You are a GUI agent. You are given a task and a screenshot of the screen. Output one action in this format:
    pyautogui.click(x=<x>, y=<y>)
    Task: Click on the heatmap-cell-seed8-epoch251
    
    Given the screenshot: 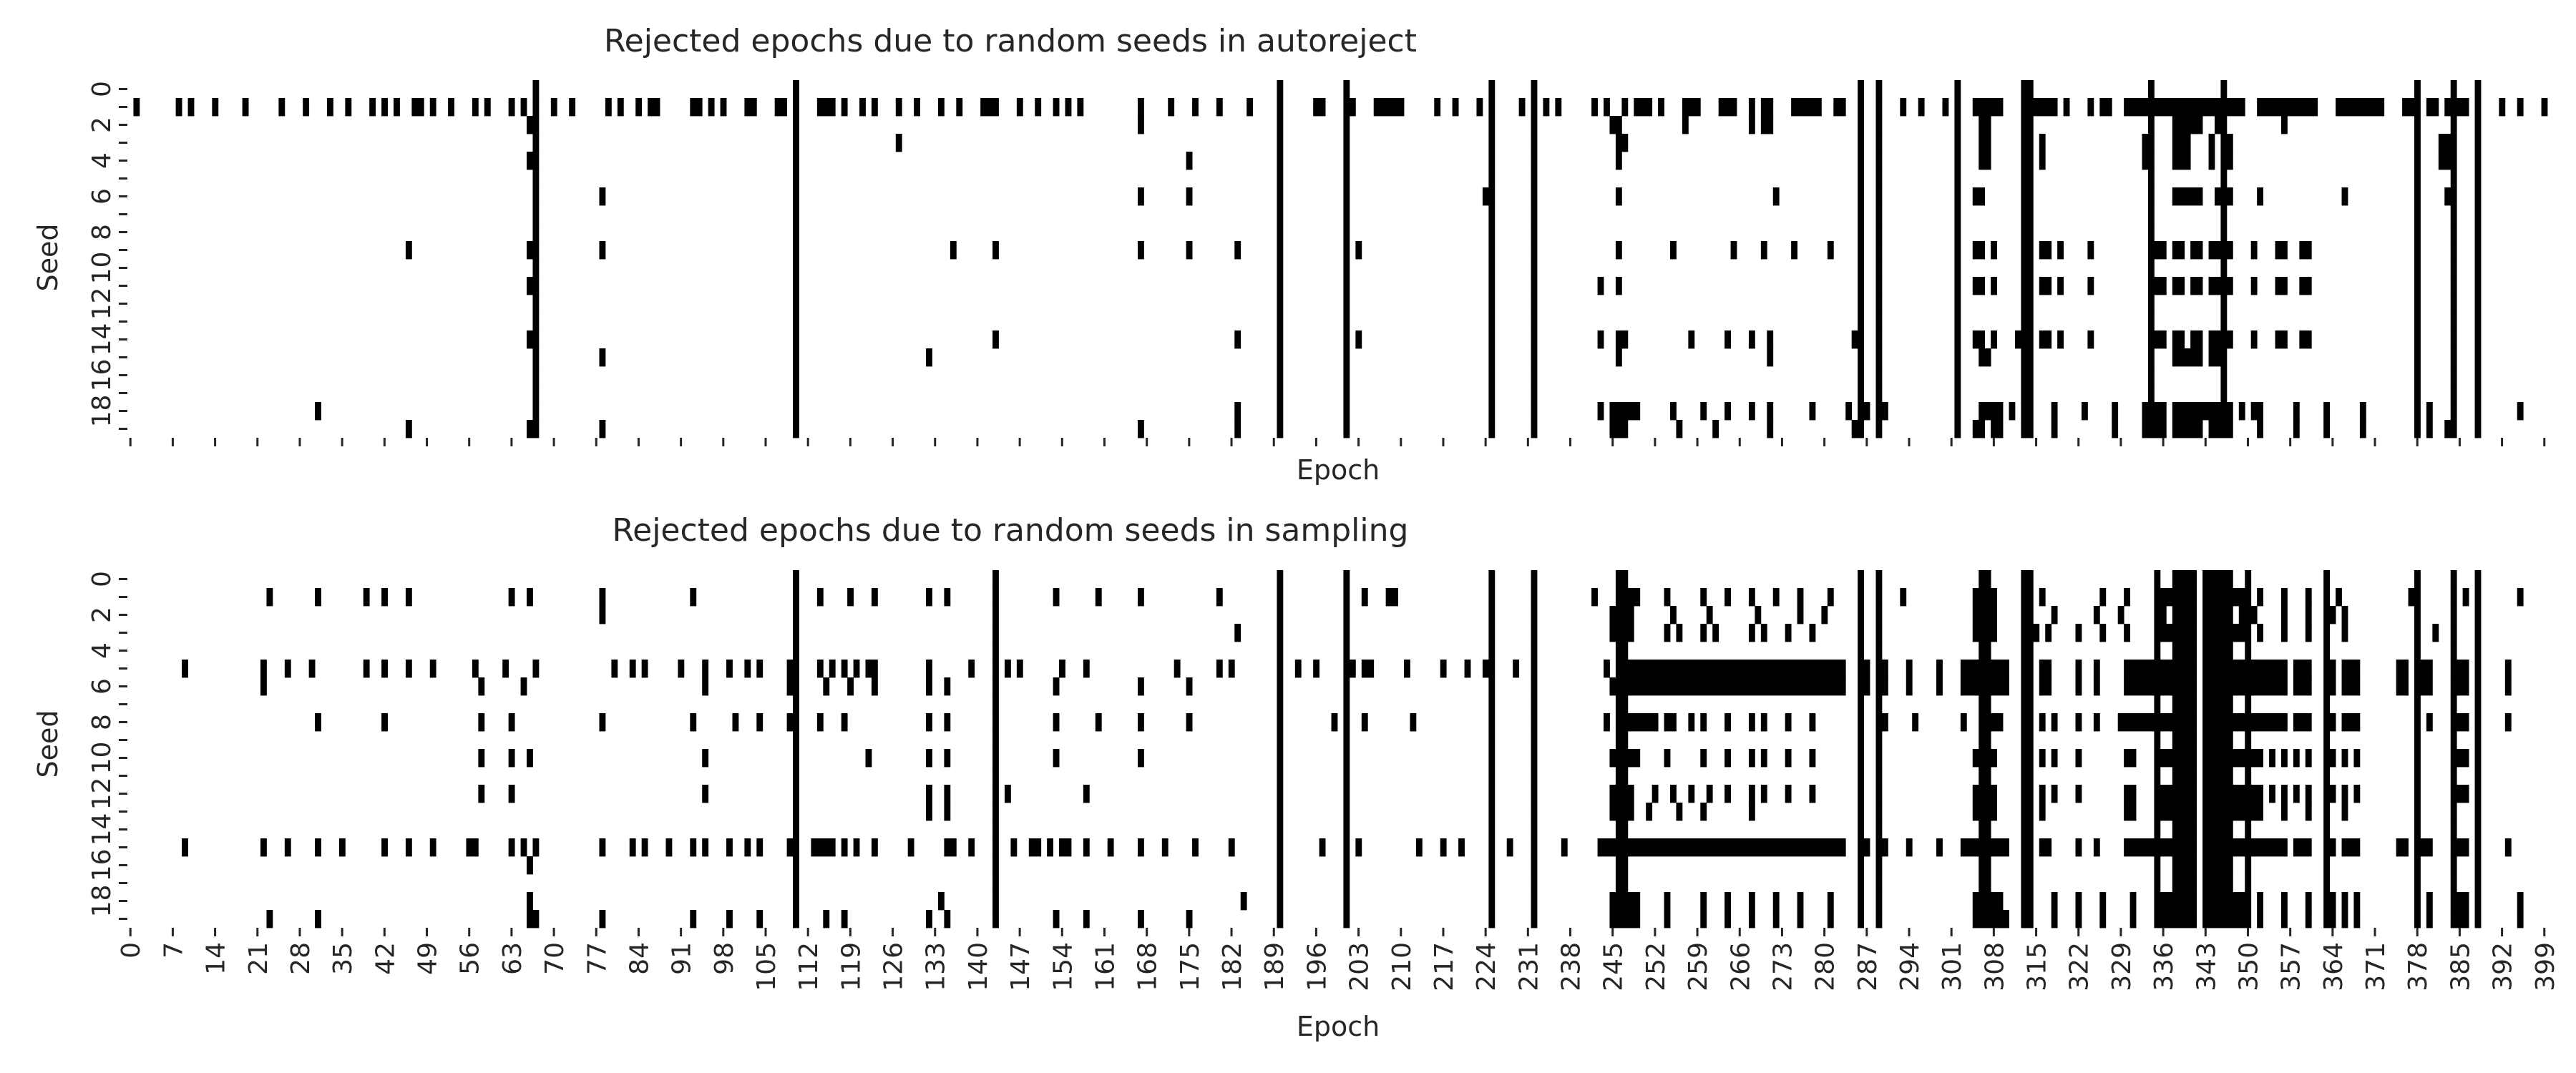 What is the action you would take?
    pyautogui.click(x=1649, y=722)
    